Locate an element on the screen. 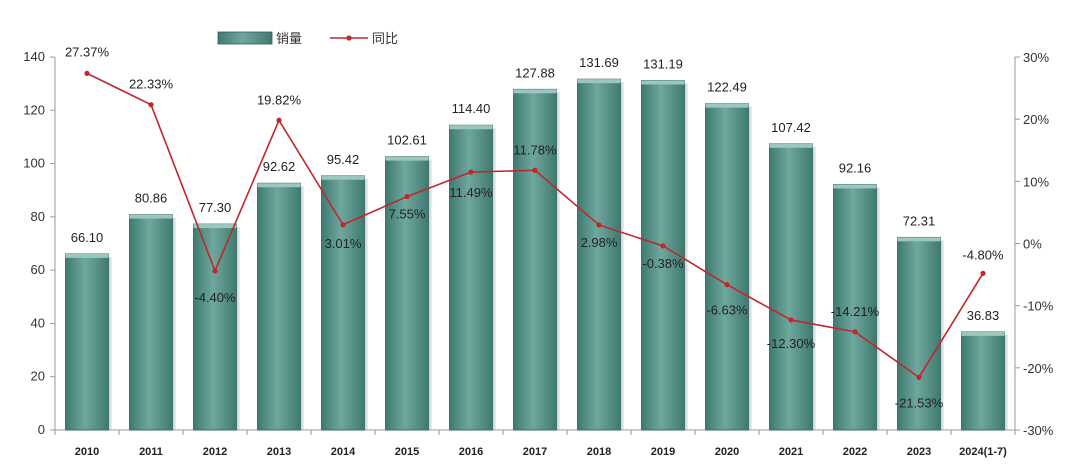 This screenshot has height=473, width=1080. bar-value-label: 114.40 is located at coordinates (471, 108).